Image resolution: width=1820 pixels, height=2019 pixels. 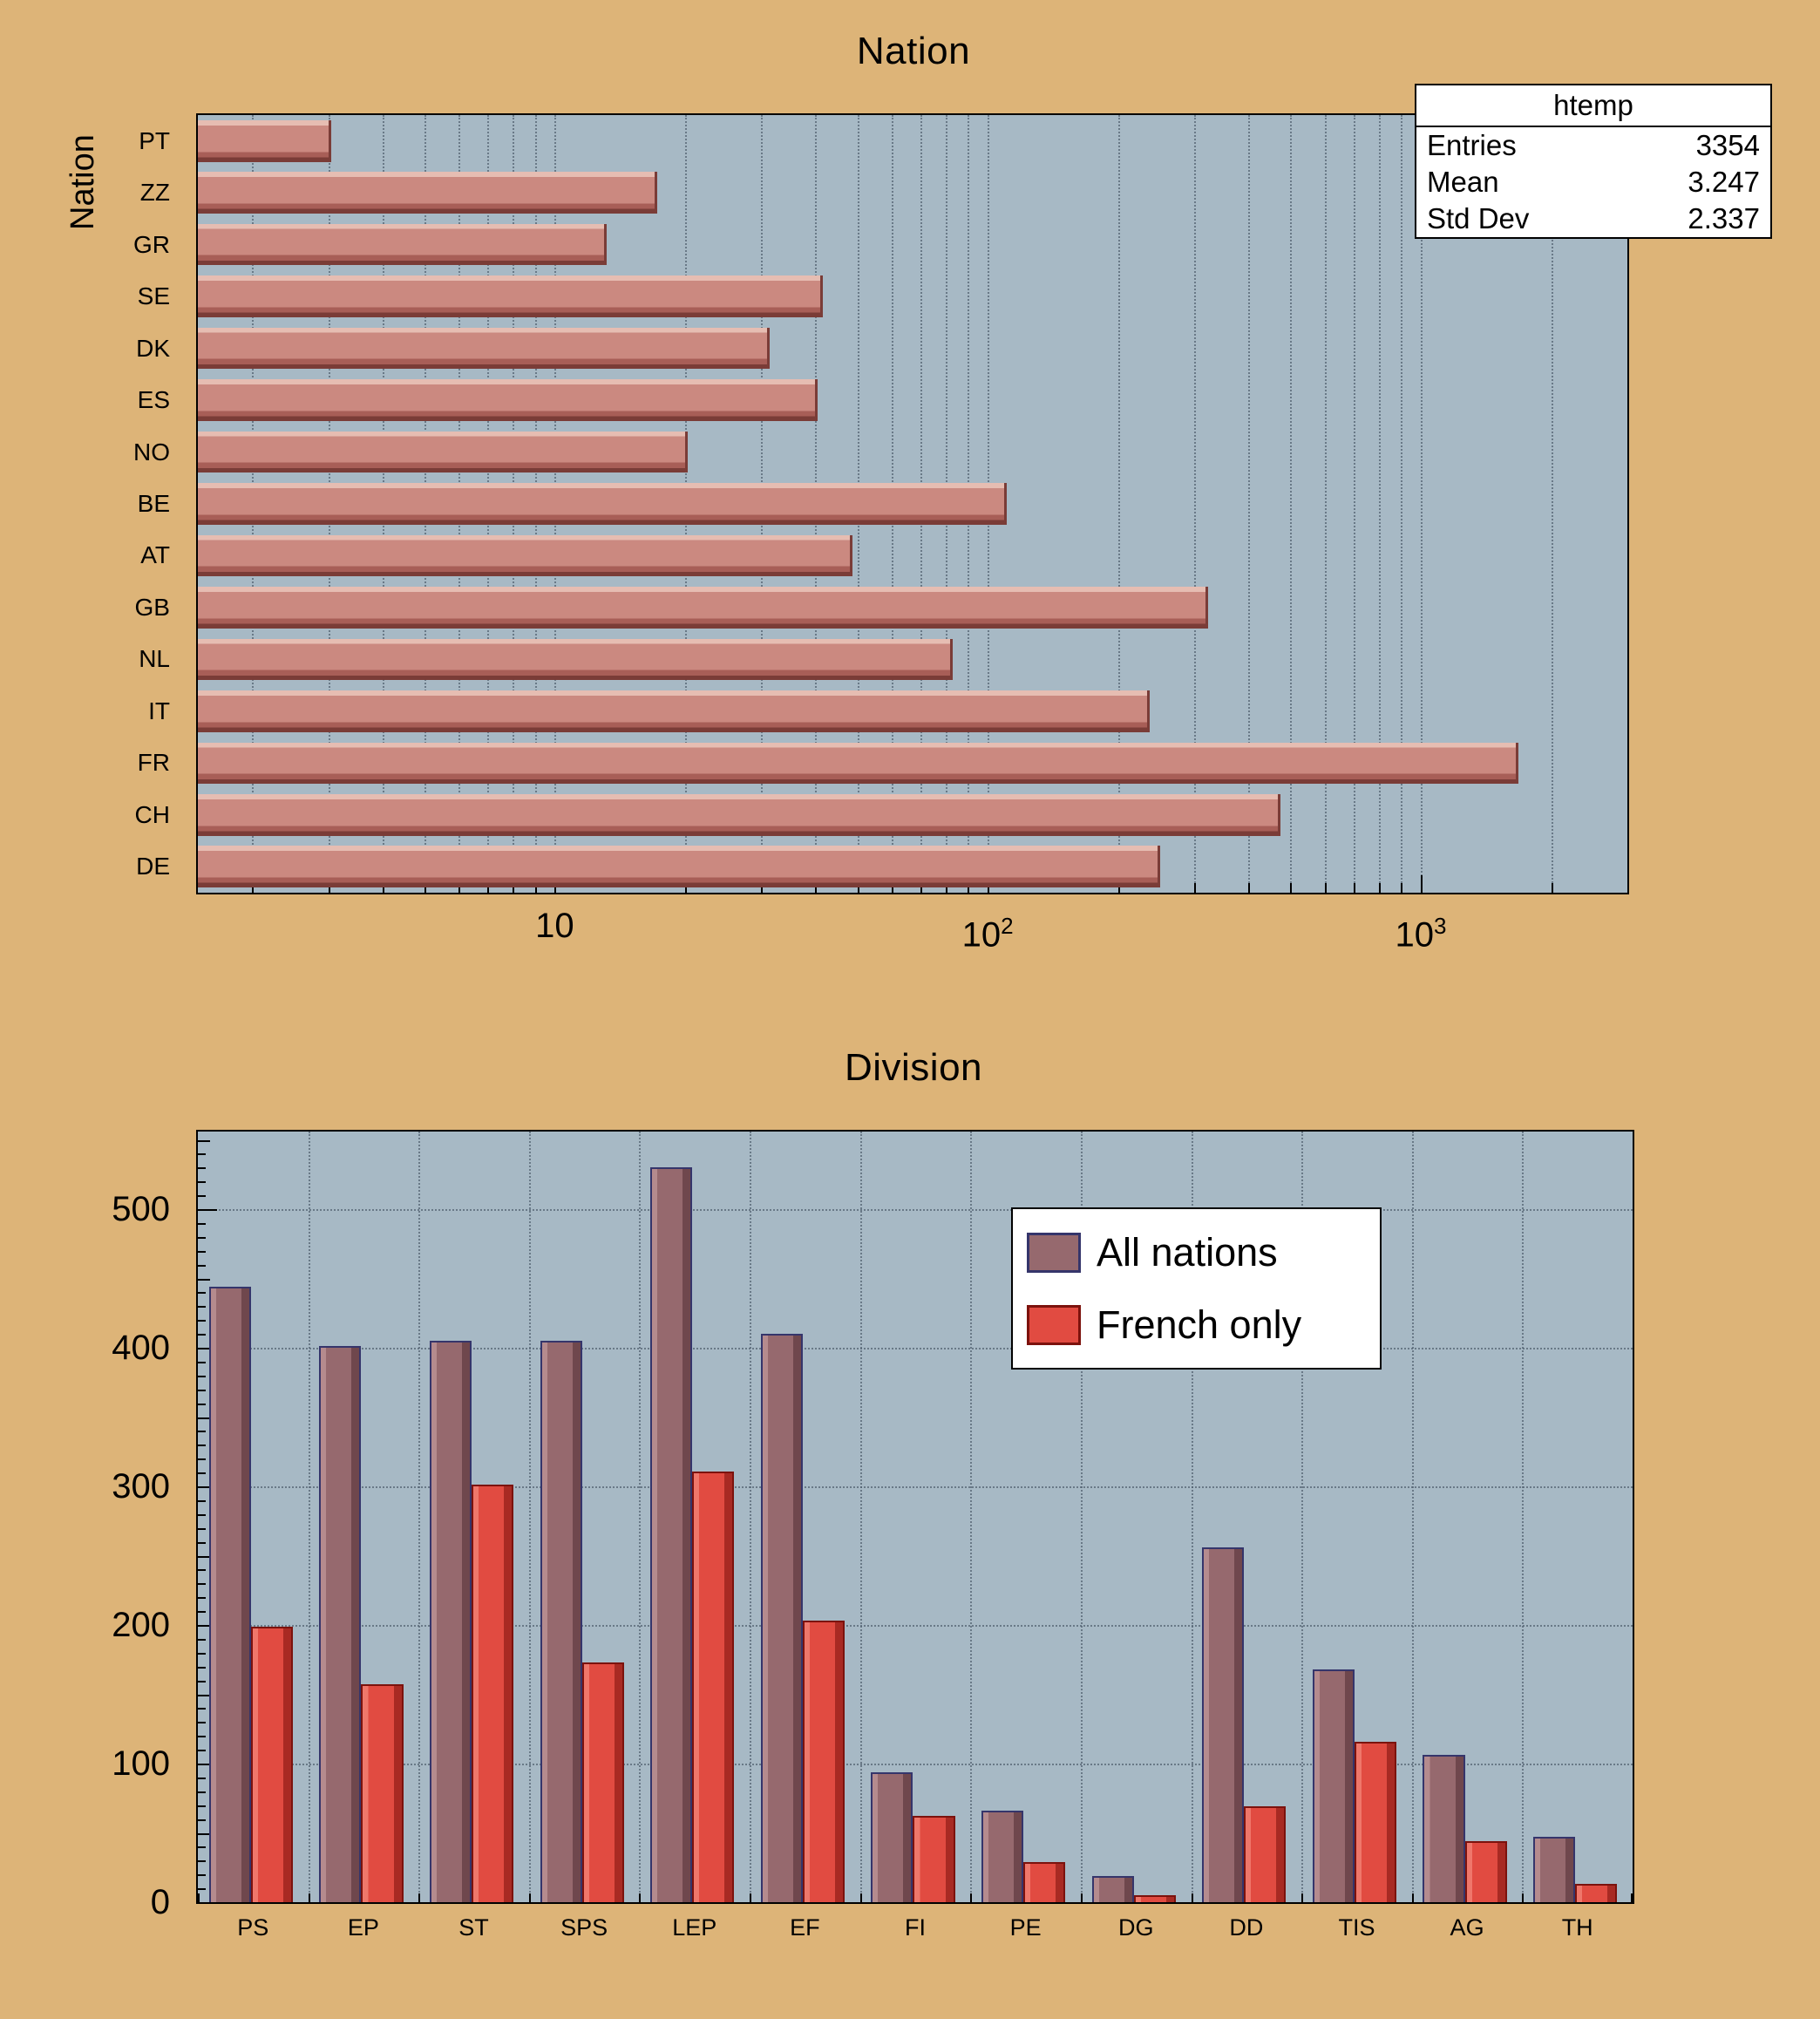 What do you see at coordinates (153, 866) in the screenshot?
I see `nation-tick-label-de: DE` at bounding box center [153, 866].